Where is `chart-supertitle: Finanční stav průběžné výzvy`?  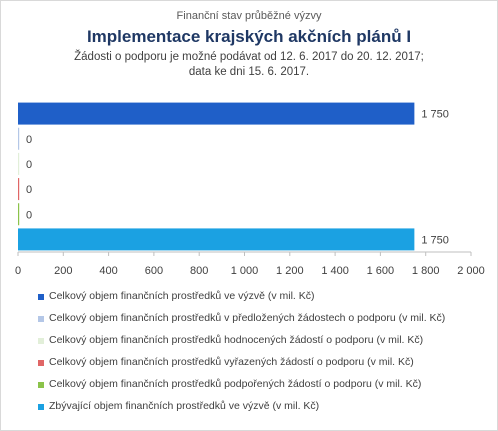 chart-supertitle: Finanční stav průběžné výzvy is located at coordinates (249, 16).